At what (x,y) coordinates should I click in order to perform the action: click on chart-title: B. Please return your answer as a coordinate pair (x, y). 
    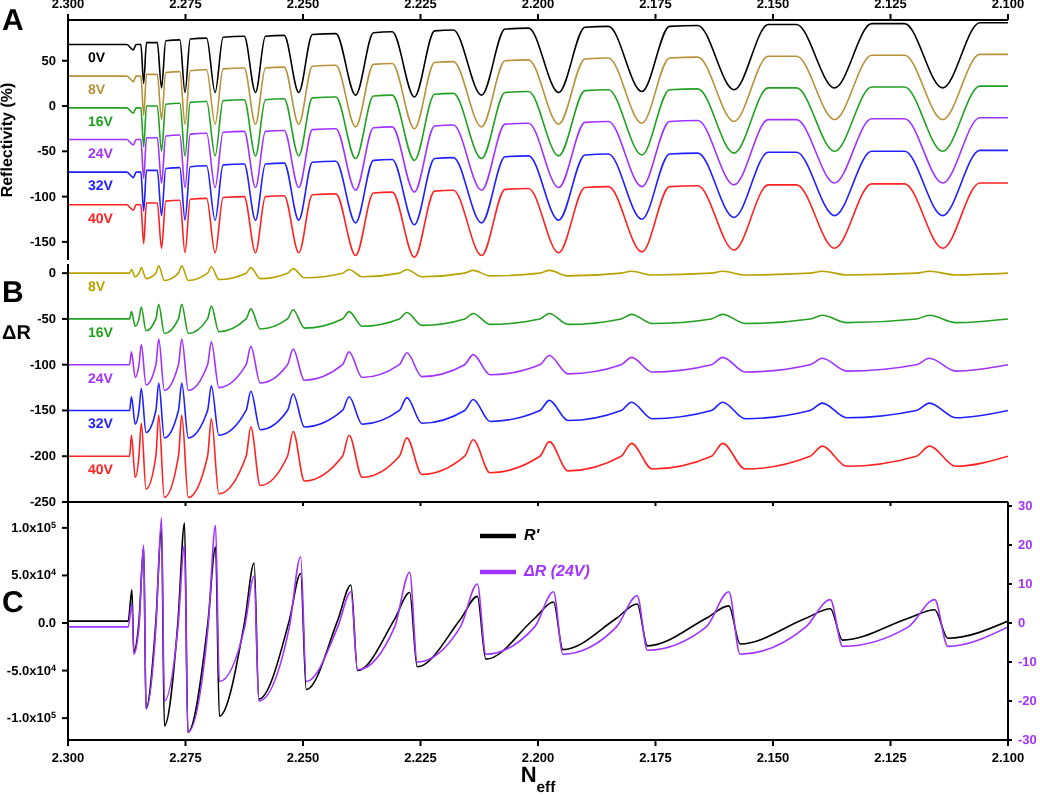
    Looking at the image, I should click on (13, 293).